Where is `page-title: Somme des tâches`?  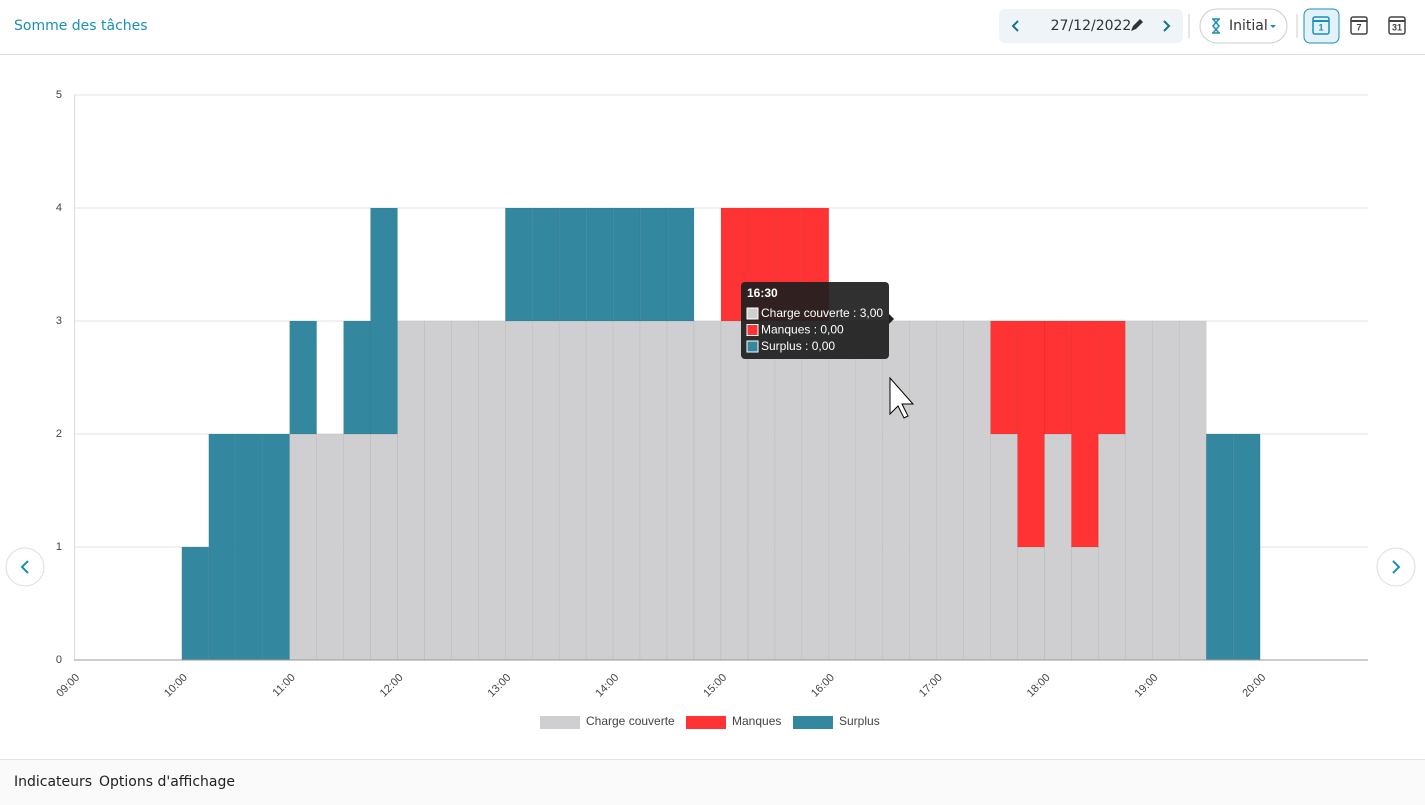 page-title: Somme des tâches is located at coordinates (81, 26).